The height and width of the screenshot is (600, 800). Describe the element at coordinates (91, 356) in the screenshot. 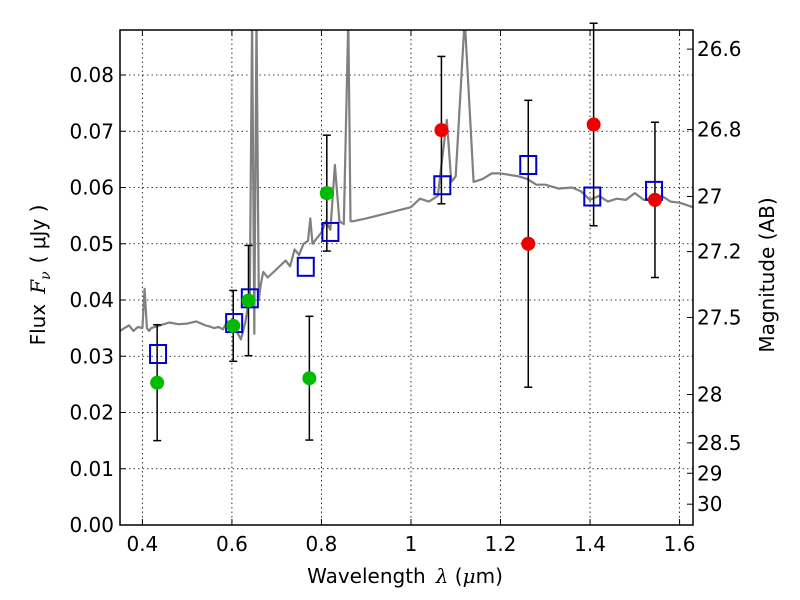

I see `y-tick-label: 0.03` at that location.